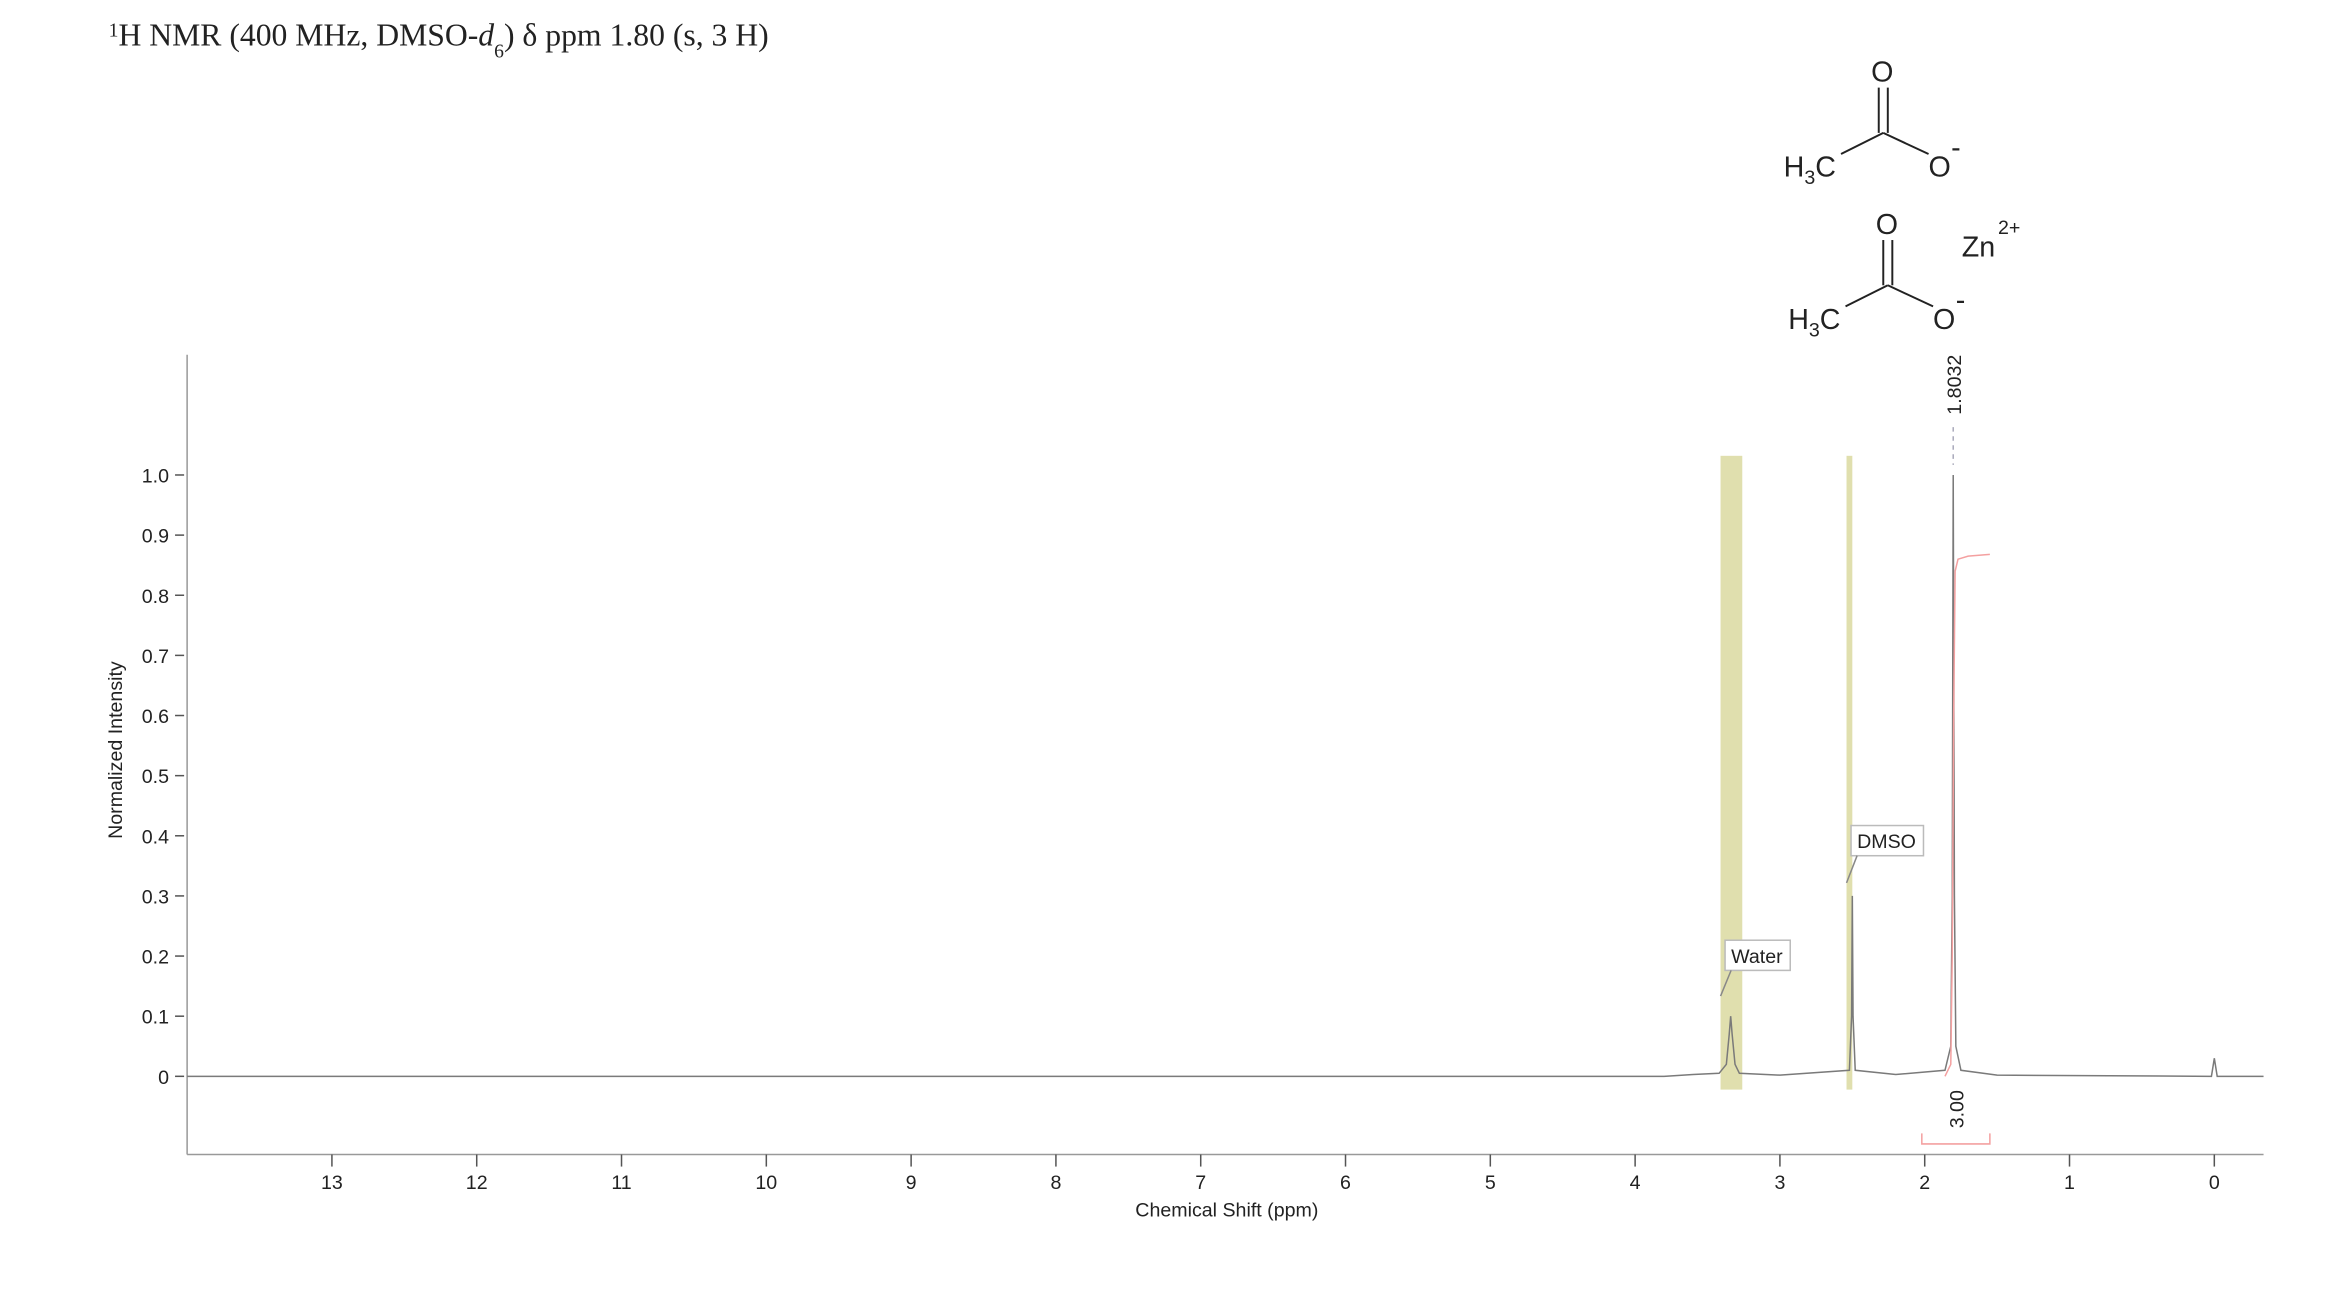 The width and height of the screenshot is (2339, 1307). I want to click on y-tick-label: 1.0, so click(155, 477).